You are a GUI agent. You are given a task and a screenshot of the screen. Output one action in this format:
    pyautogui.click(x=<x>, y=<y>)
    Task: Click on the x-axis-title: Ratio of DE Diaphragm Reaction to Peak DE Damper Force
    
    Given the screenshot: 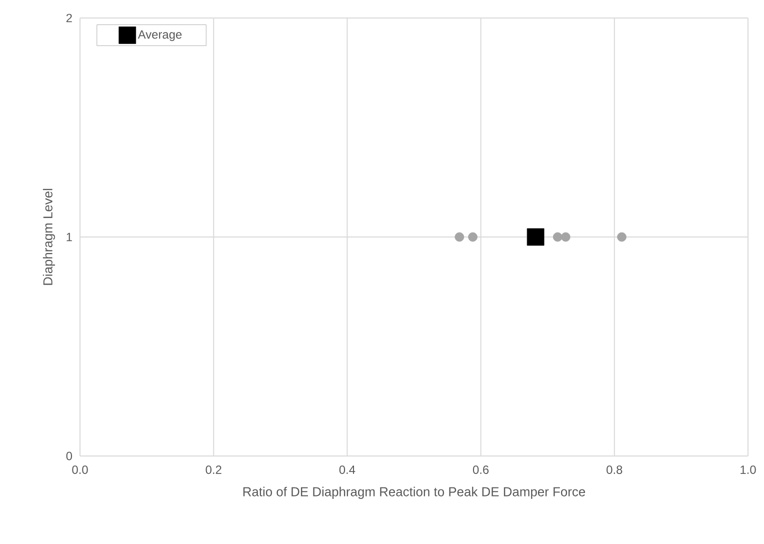 What is the action you would take?
    pyautogui.click(x=414, y=492)
    